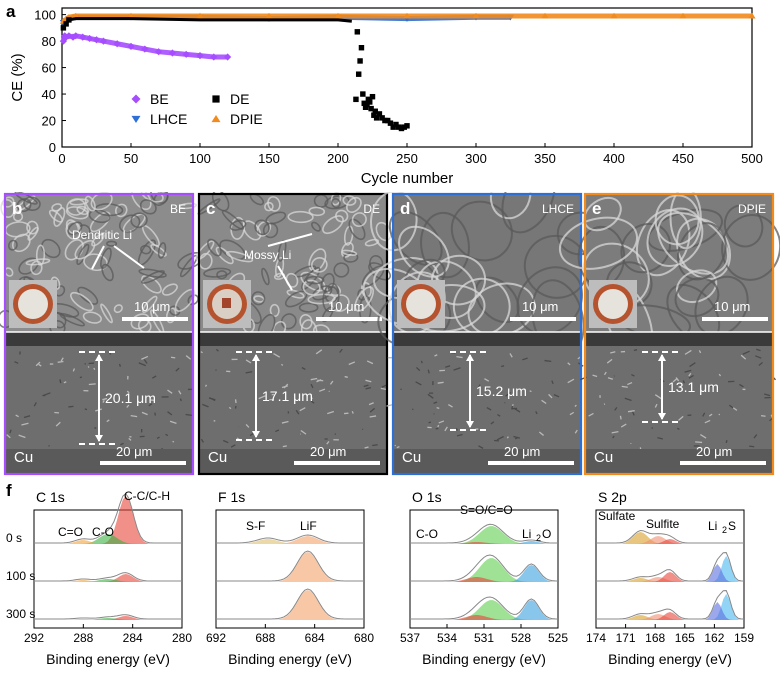  Describe the element at coordinates (531, 463) in the screenshot. I see `scale-bar-bottom` at that location.